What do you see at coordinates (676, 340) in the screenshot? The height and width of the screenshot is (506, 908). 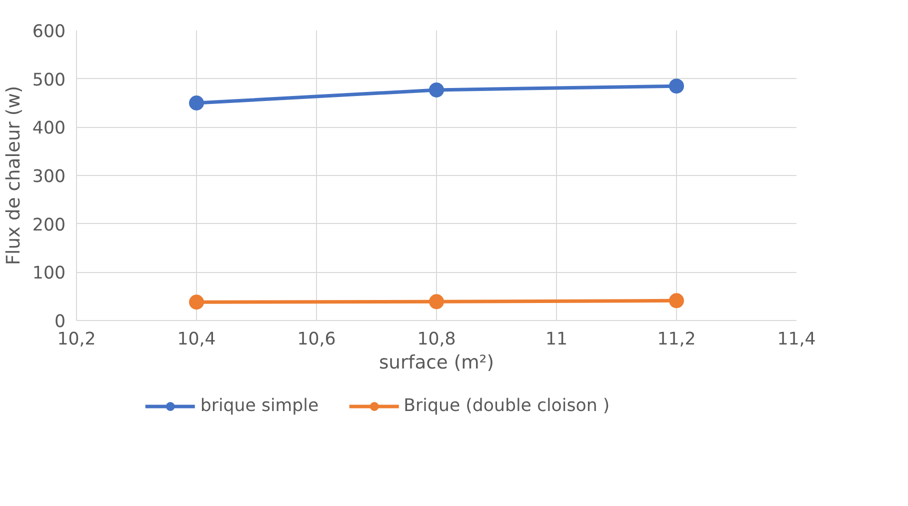 I see `x-tick-label: 11,2` at bounding box center [676, 340].